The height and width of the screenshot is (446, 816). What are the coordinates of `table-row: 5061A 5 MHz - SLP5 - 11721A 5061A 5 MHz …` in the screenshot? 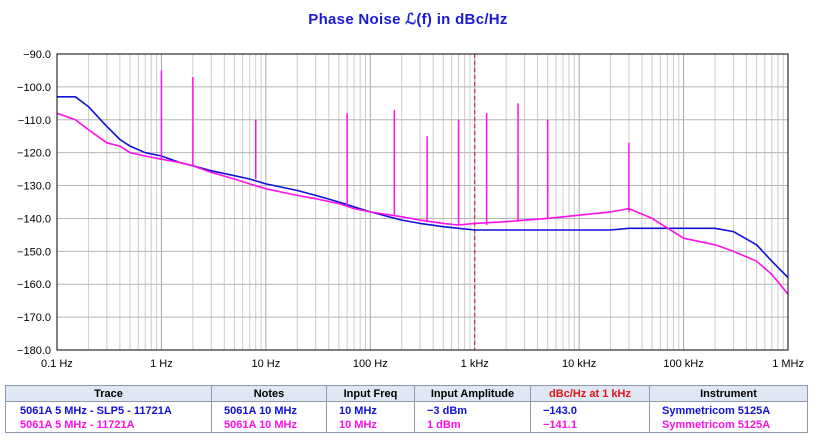 It's located at (406, 417).